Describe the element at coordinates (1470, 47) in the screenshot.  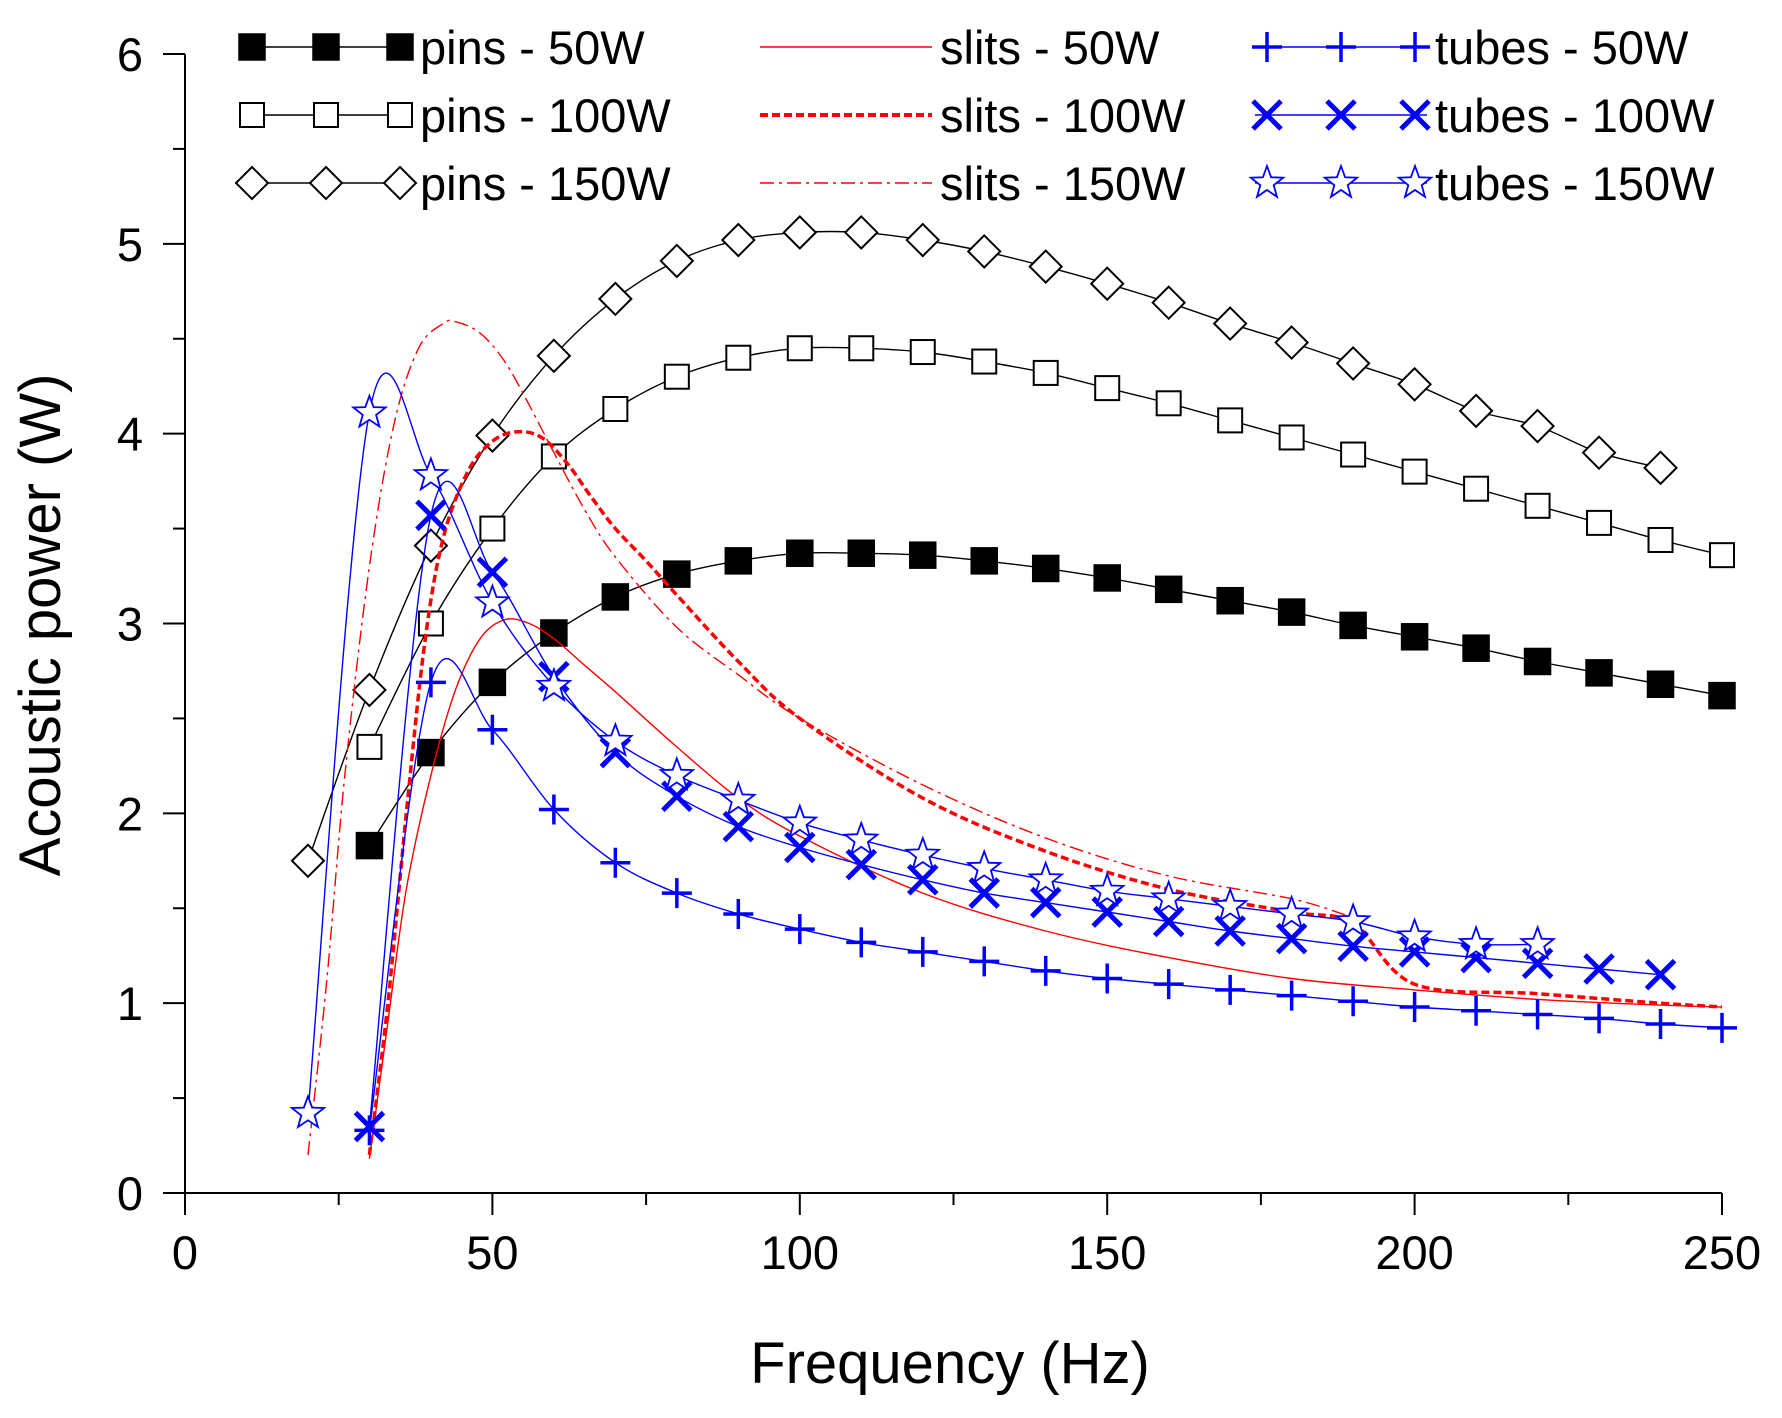
I see `legend-entry: tubes - 50W` at that location.